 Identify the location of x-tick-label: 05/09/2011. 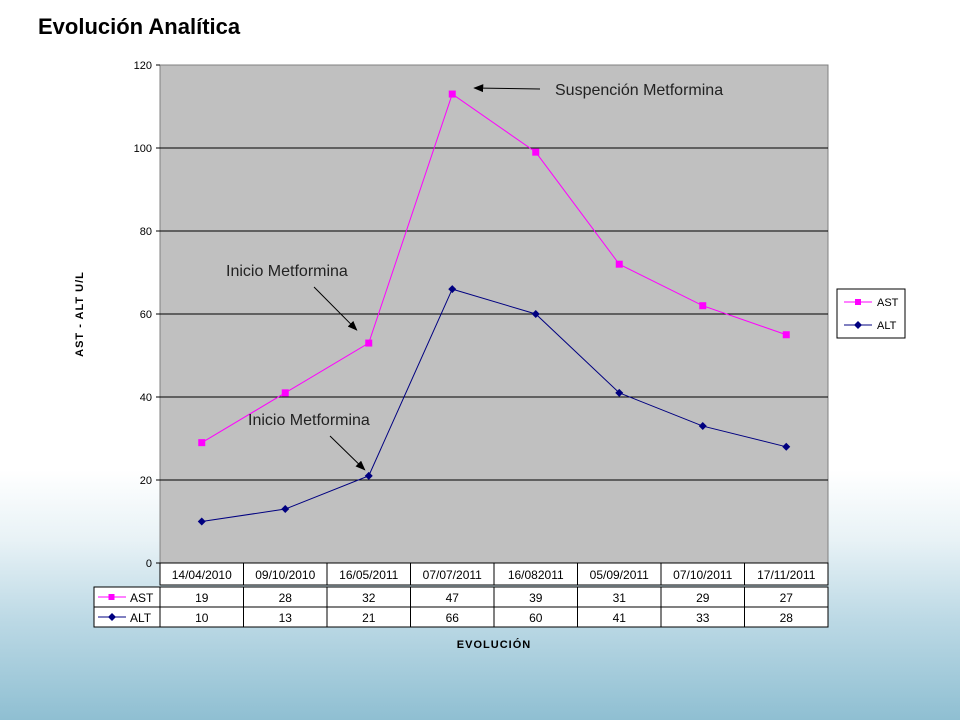
(619, 575).